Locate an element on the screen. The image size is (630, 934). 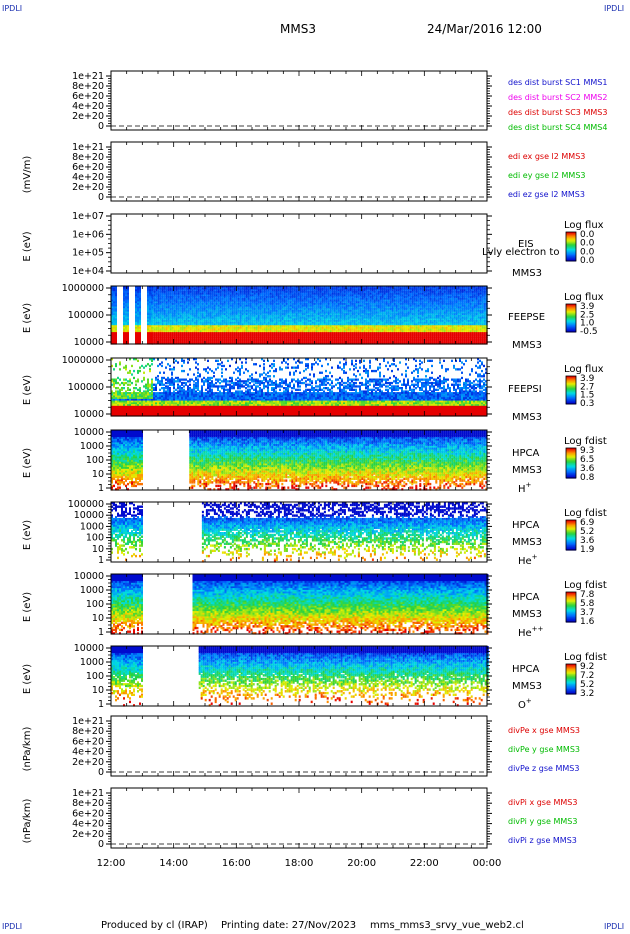
colorbar-cell is located at coordinates (571, 248).